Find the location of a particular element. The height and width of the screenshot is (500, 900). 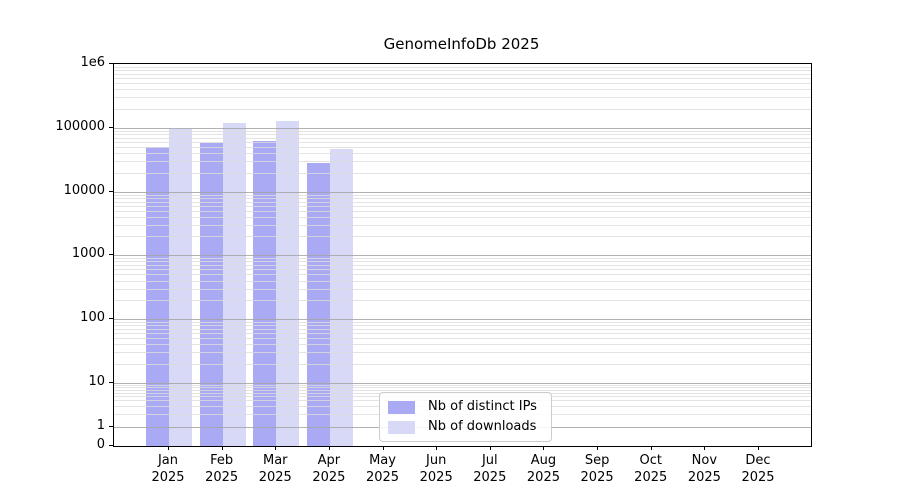

x-tick-label: Sep 2025 is located at coordinates (597, 469).